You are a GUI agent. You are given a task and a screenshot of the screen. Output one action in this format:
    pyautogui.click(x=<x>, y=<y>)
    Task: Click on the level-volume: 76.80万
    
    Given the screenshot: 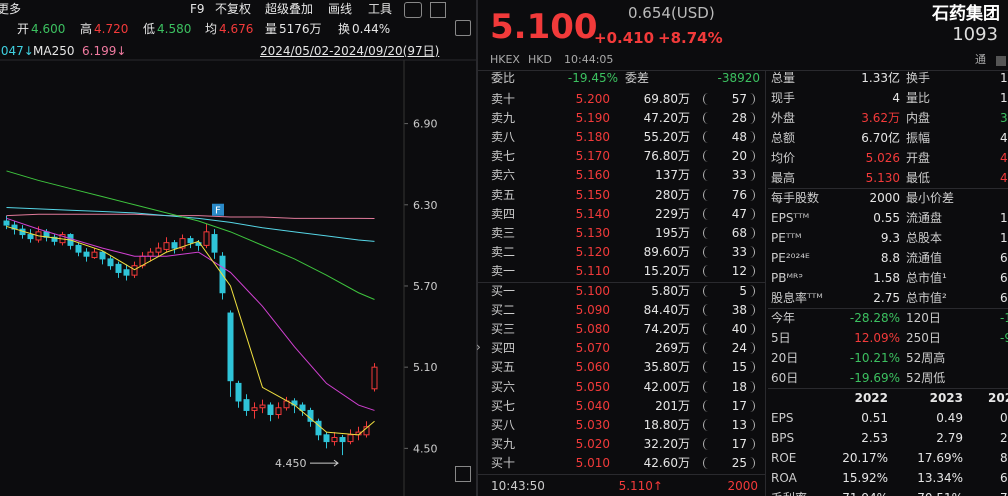 What is the action you would take?
    pyautogui.click(x=666, y=156)
    